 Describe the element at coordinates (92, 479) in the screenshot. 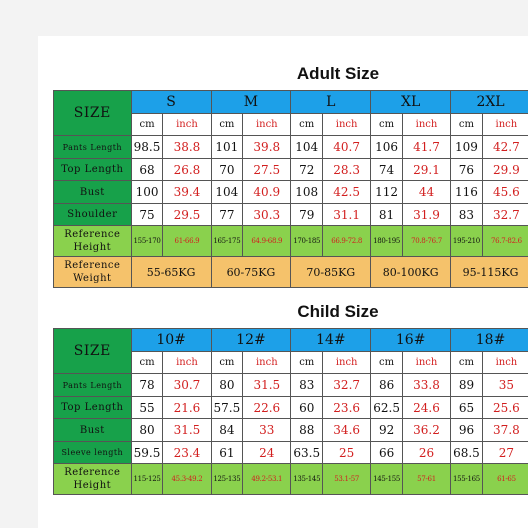

I see `row-label: Reference Height` at that location.